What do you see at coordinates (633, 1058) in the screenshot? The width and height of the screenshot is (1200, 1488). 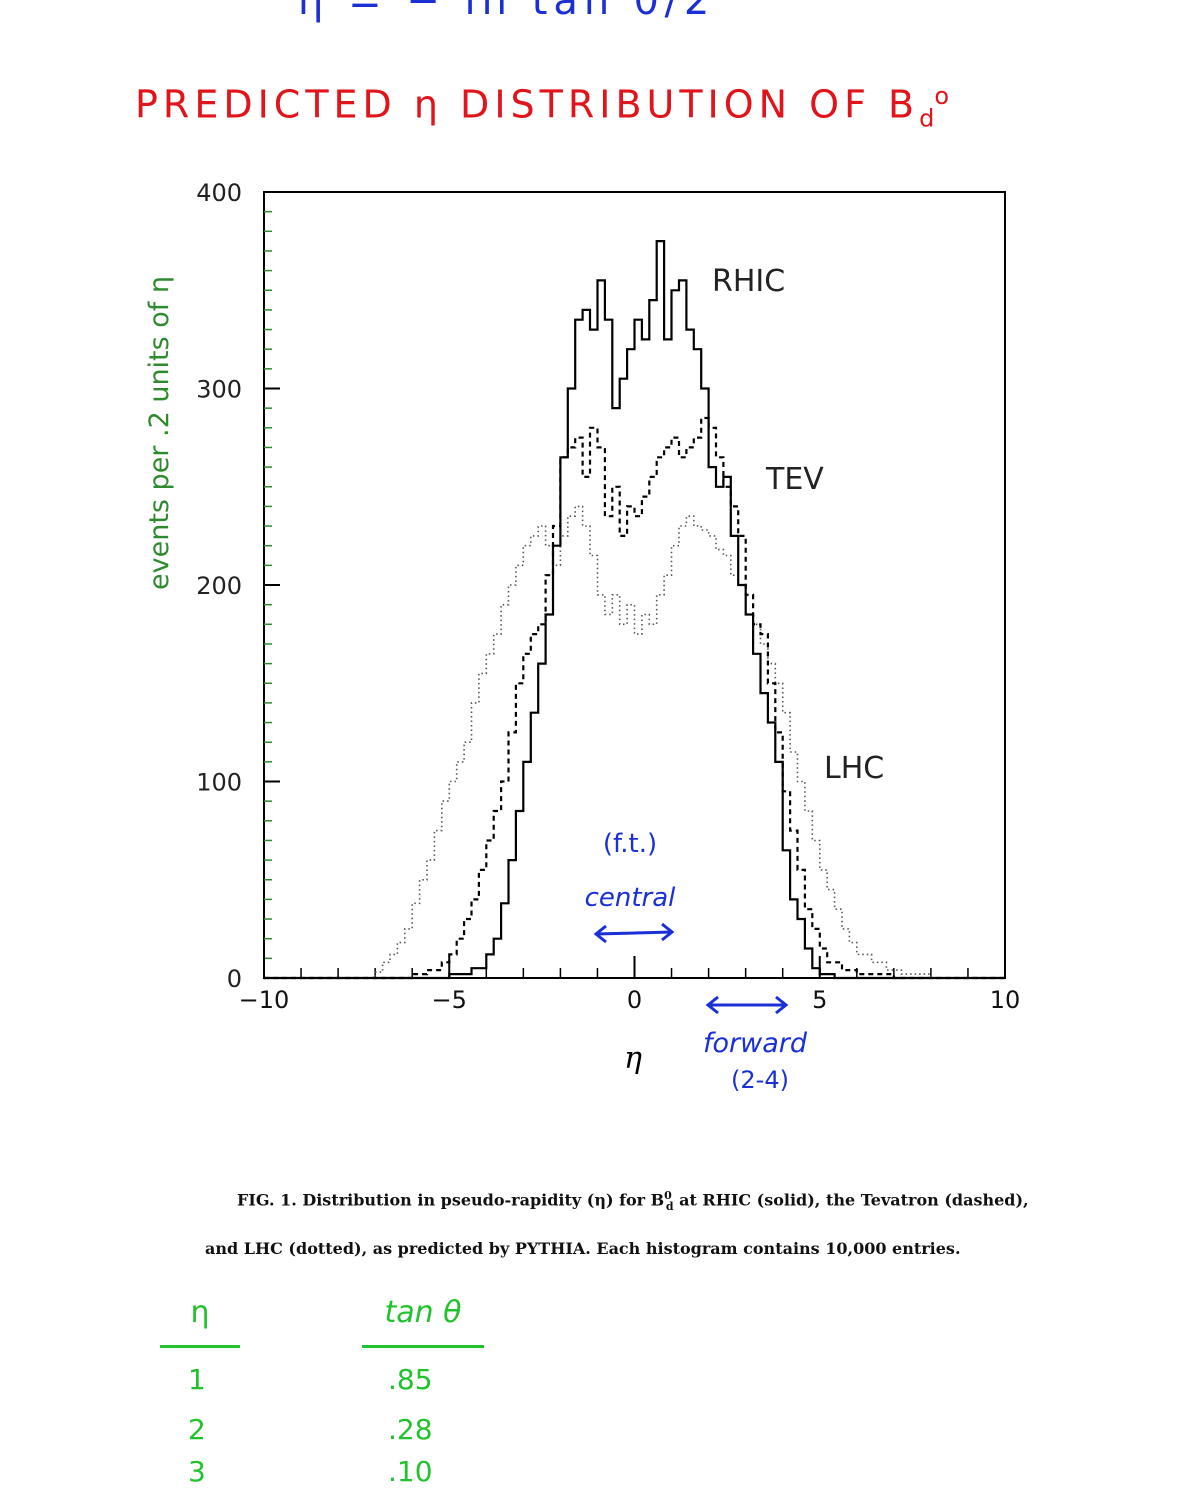 I see `x-axis-label: η` at bounding box center [633, 1058].